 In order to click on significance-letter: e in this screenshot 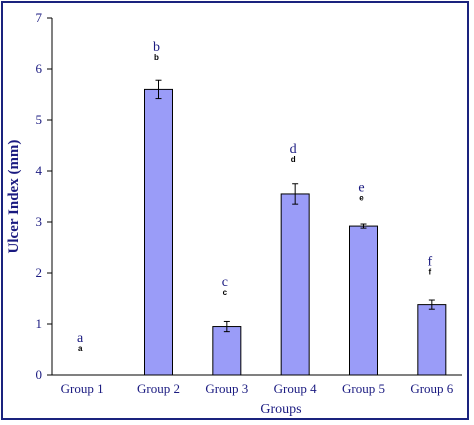, I will do `click(361, 187)`.